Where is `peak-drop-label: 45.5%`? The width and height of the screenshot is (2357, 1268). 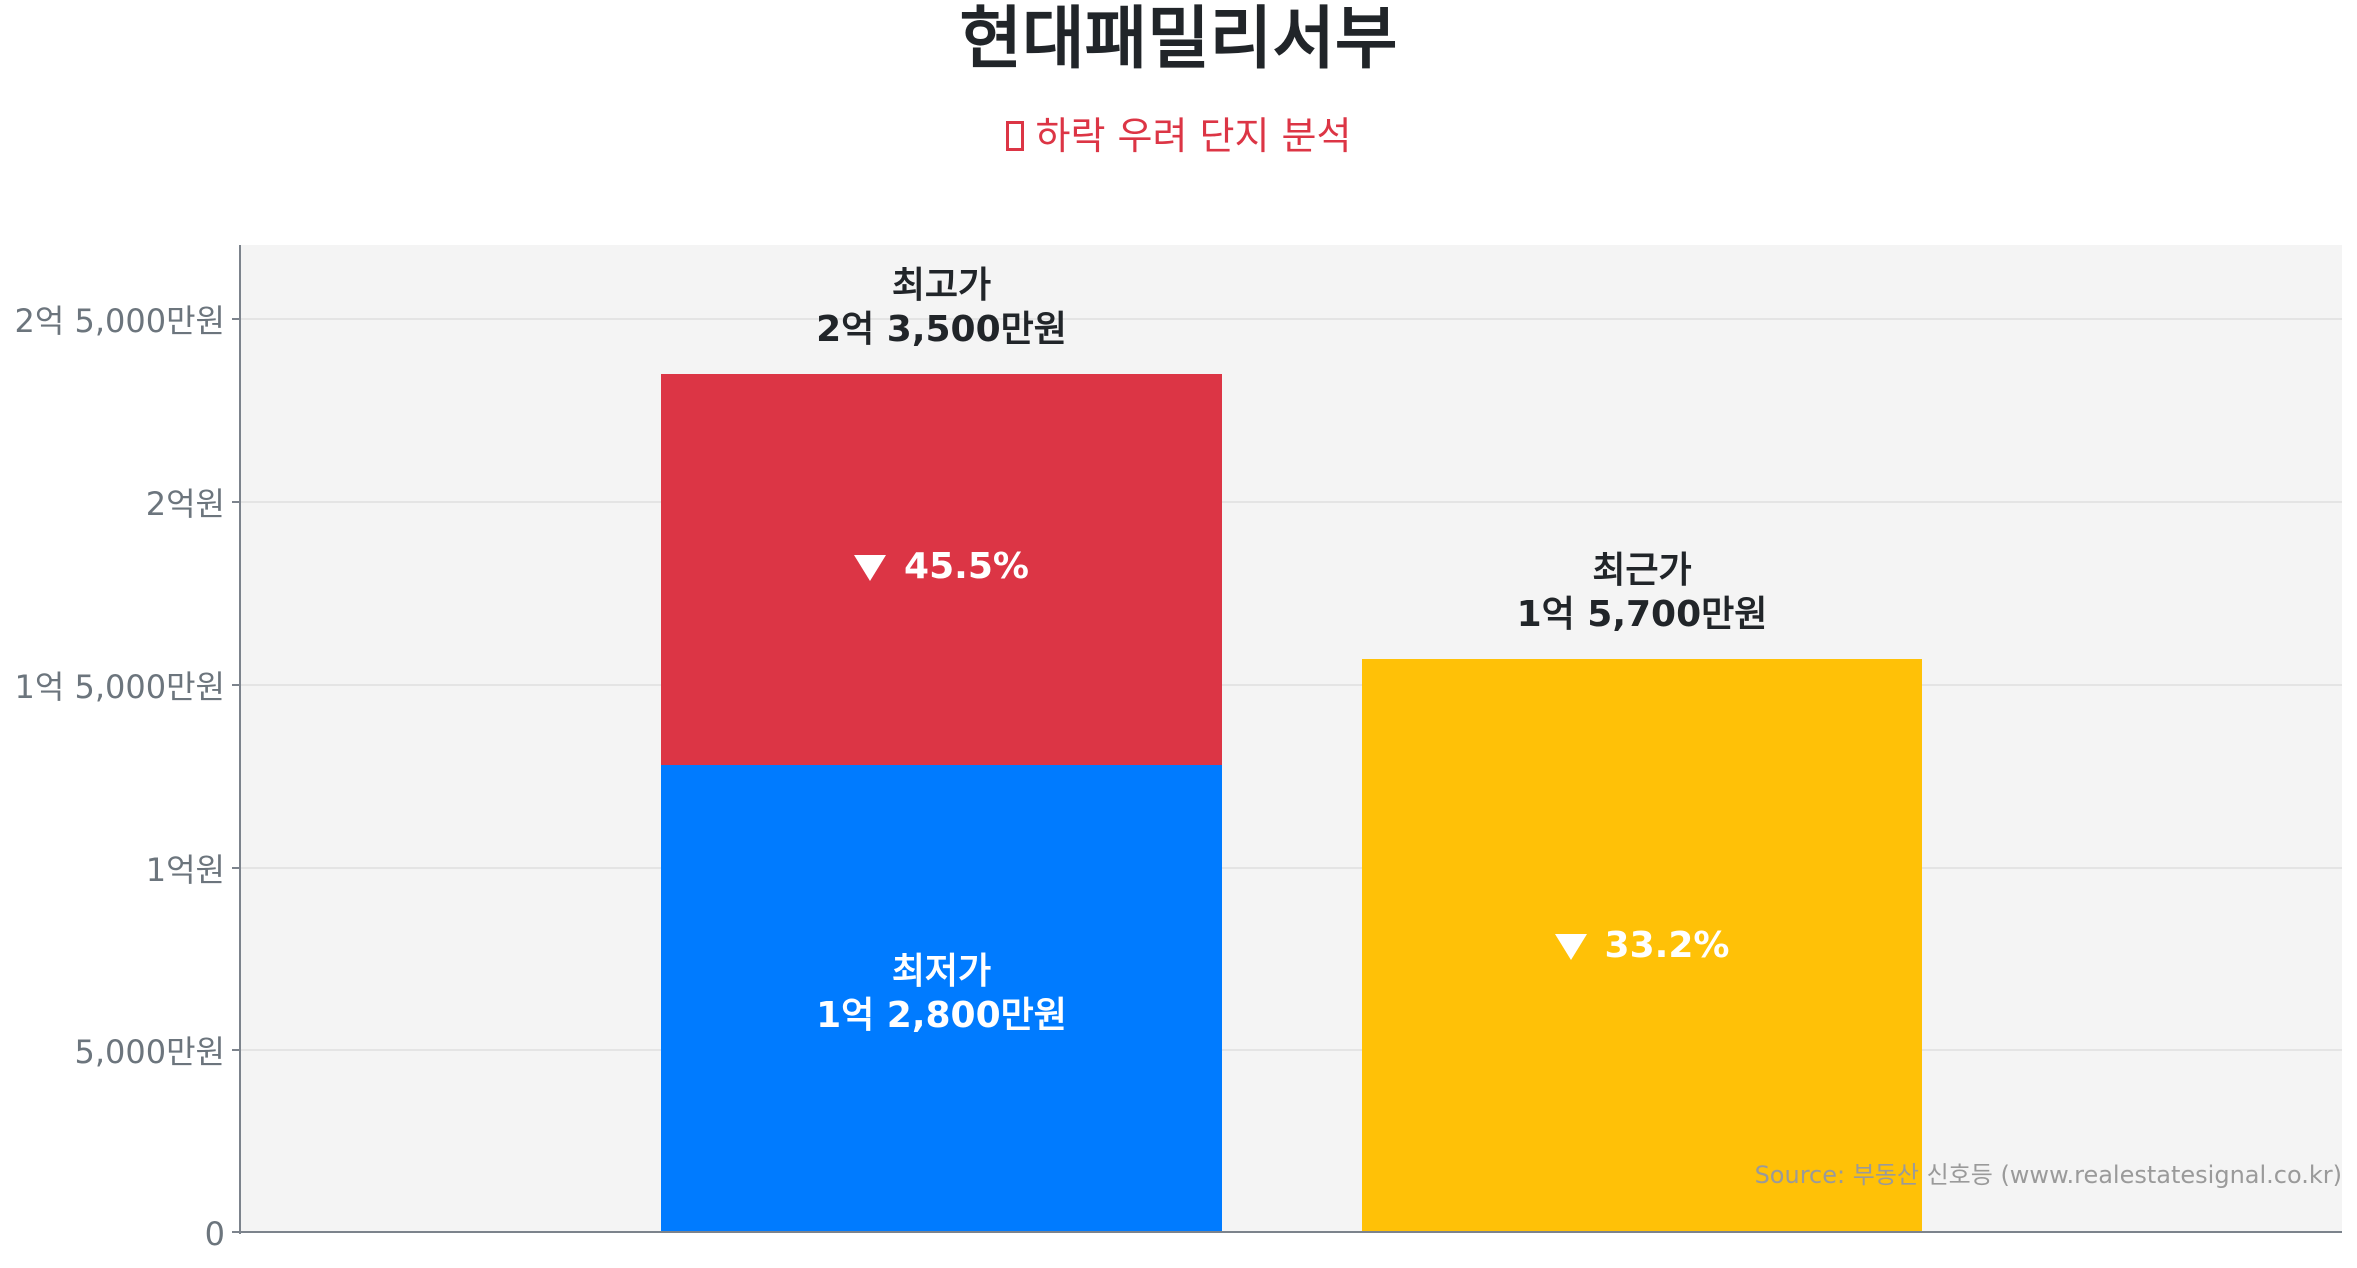 peak-drop-label: 45.5% is located at coordinates (941, 567).